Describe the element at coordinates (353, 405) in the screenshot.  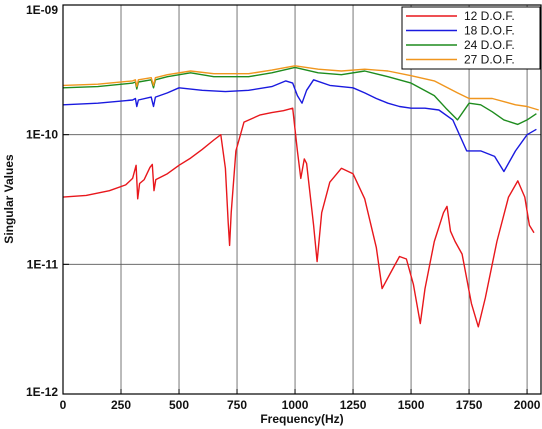
I see `x-tick-label: 1250` at that location.